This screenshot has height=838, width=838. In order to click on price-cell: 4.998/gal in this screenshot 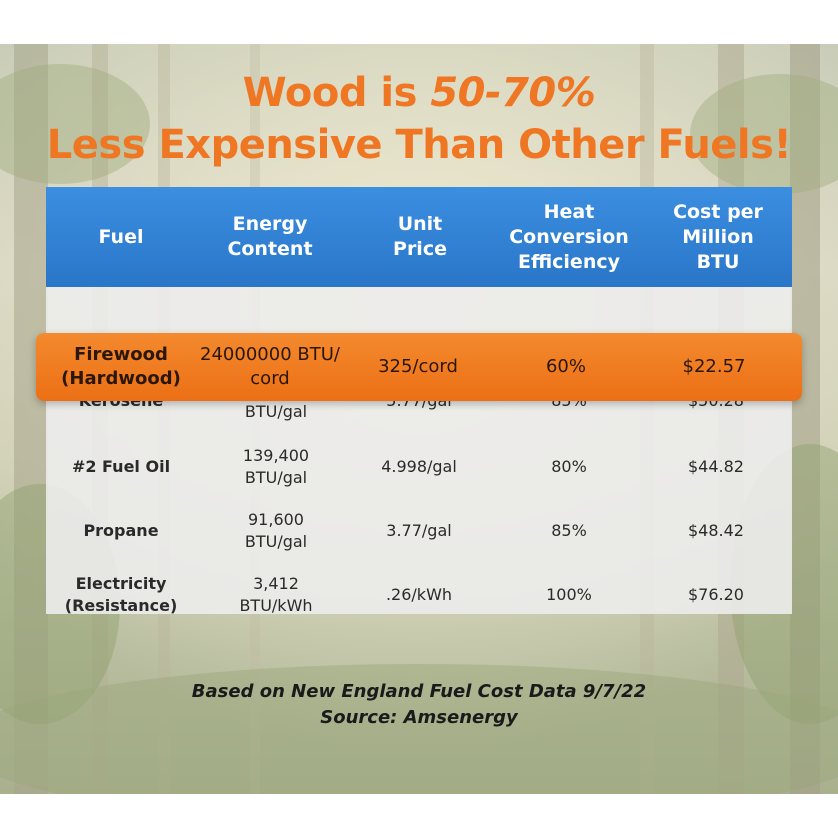, I will do `click(419, 466)`.